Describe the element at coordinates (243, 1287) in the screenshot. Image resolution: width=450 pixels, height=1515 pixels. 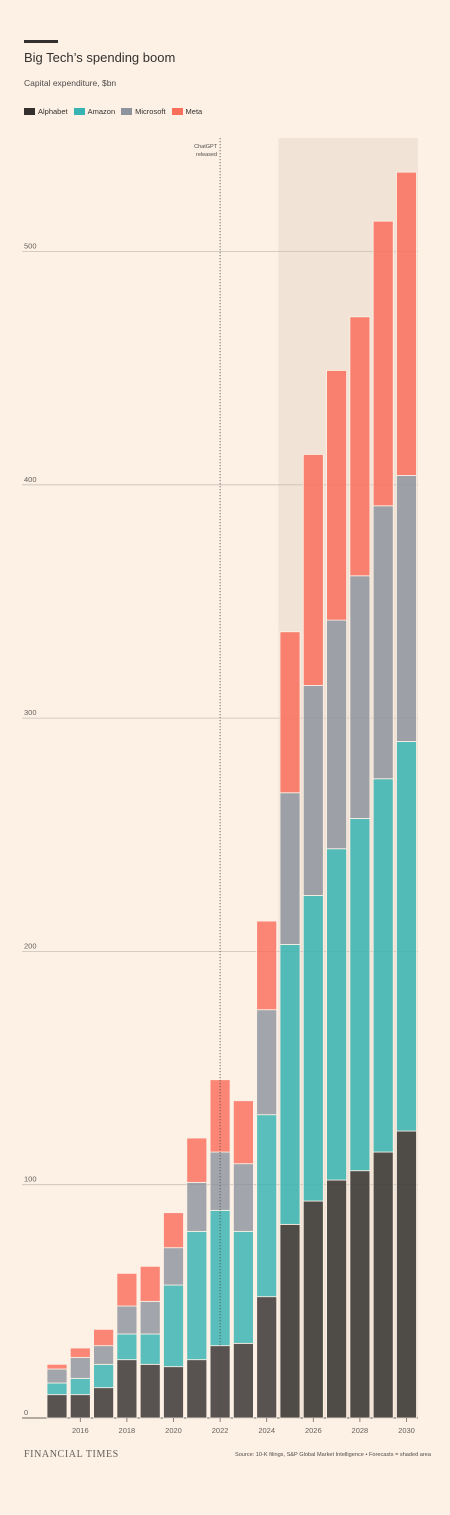
I see `bar-amazon-2023` at that location.